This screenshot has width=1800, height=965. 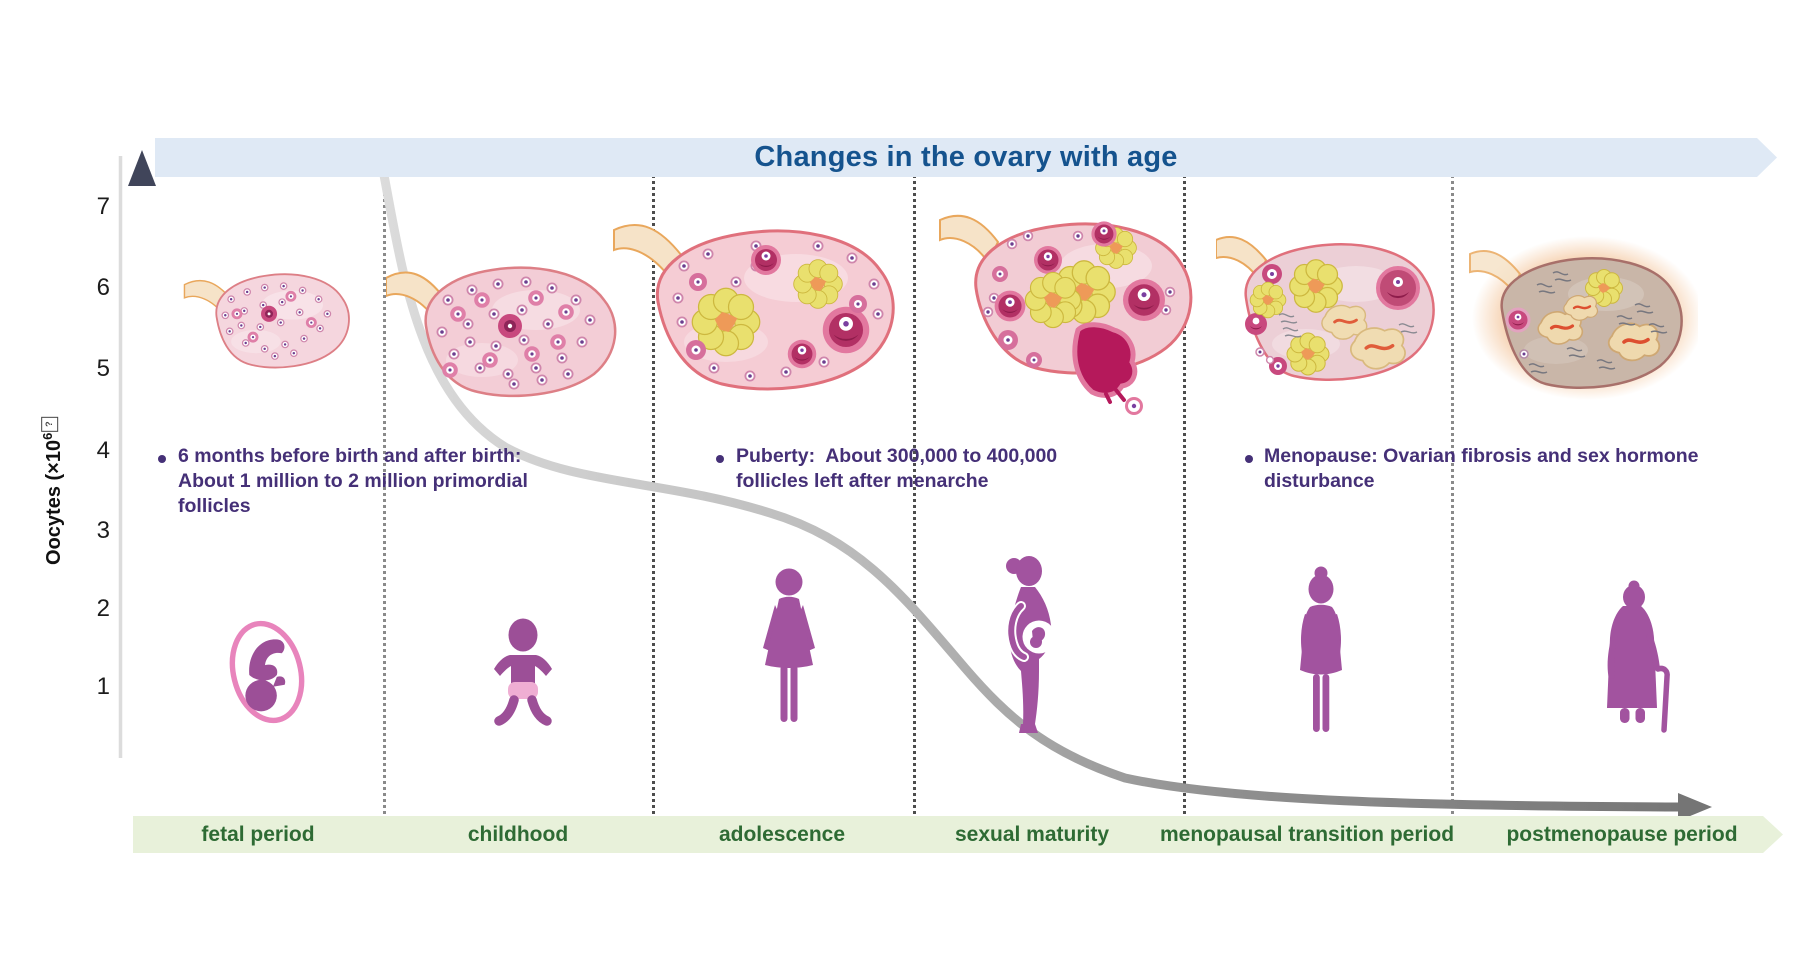 What do you see at coordinates (267, 672) in the screenshot?
I see `fetus-icon` at bounding box center [267, 672].